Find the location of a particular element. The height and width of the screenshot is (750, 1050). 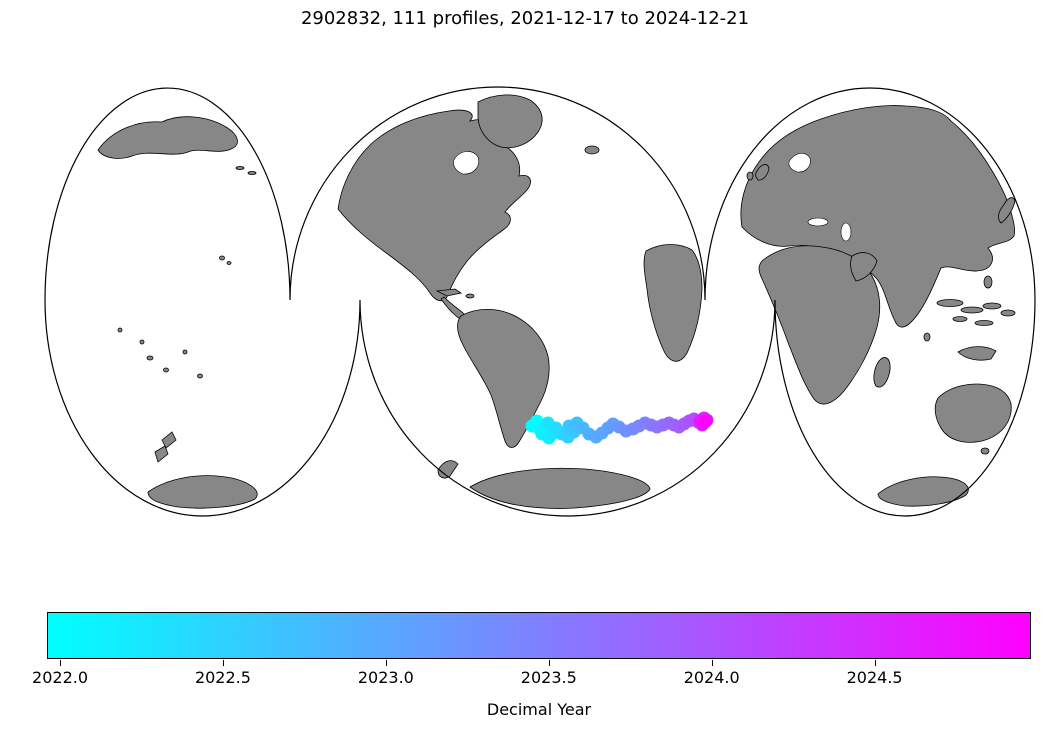

caspian-sea is located at coordinates (846, 232).